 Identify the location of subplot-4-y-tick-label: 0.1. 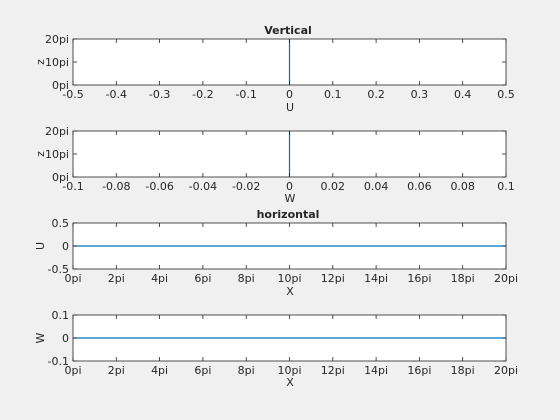
(61, 315).